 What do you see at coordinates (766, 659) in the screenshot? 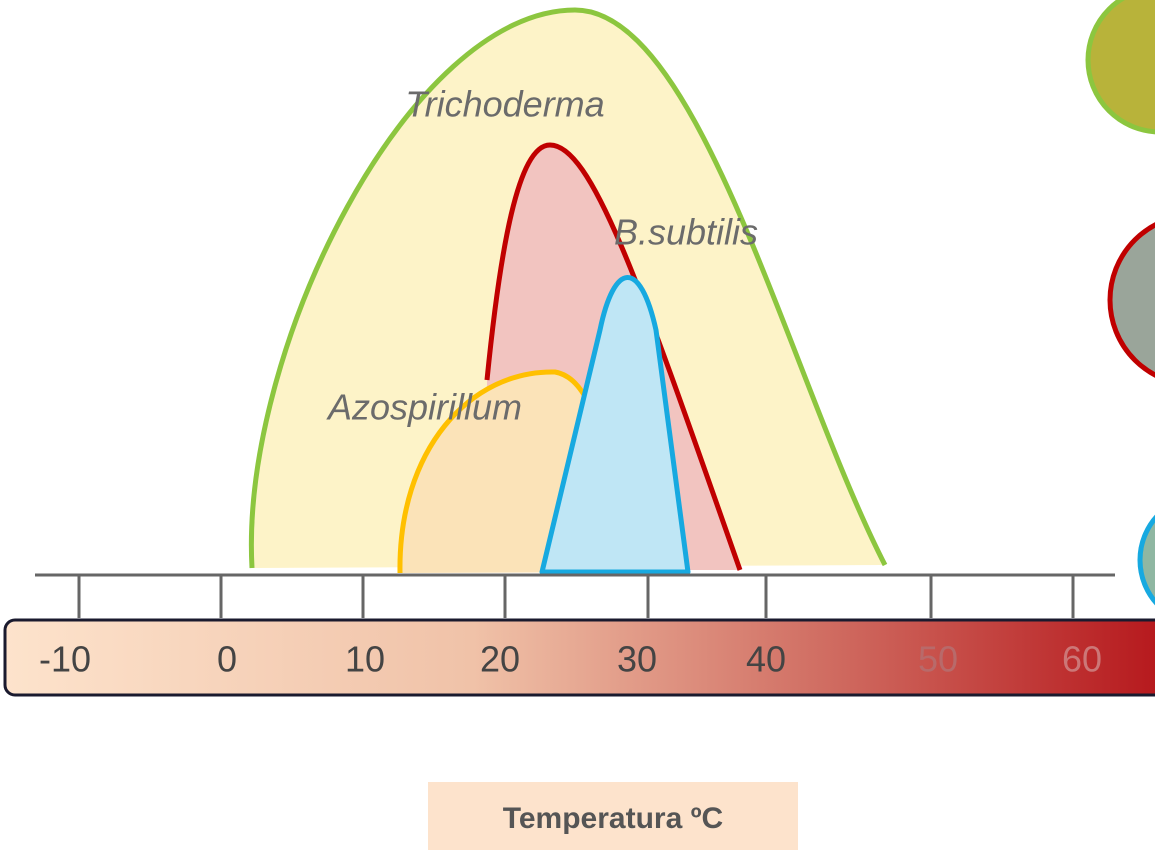
I see `tick-label: 40` at bounding box center [766, 659].